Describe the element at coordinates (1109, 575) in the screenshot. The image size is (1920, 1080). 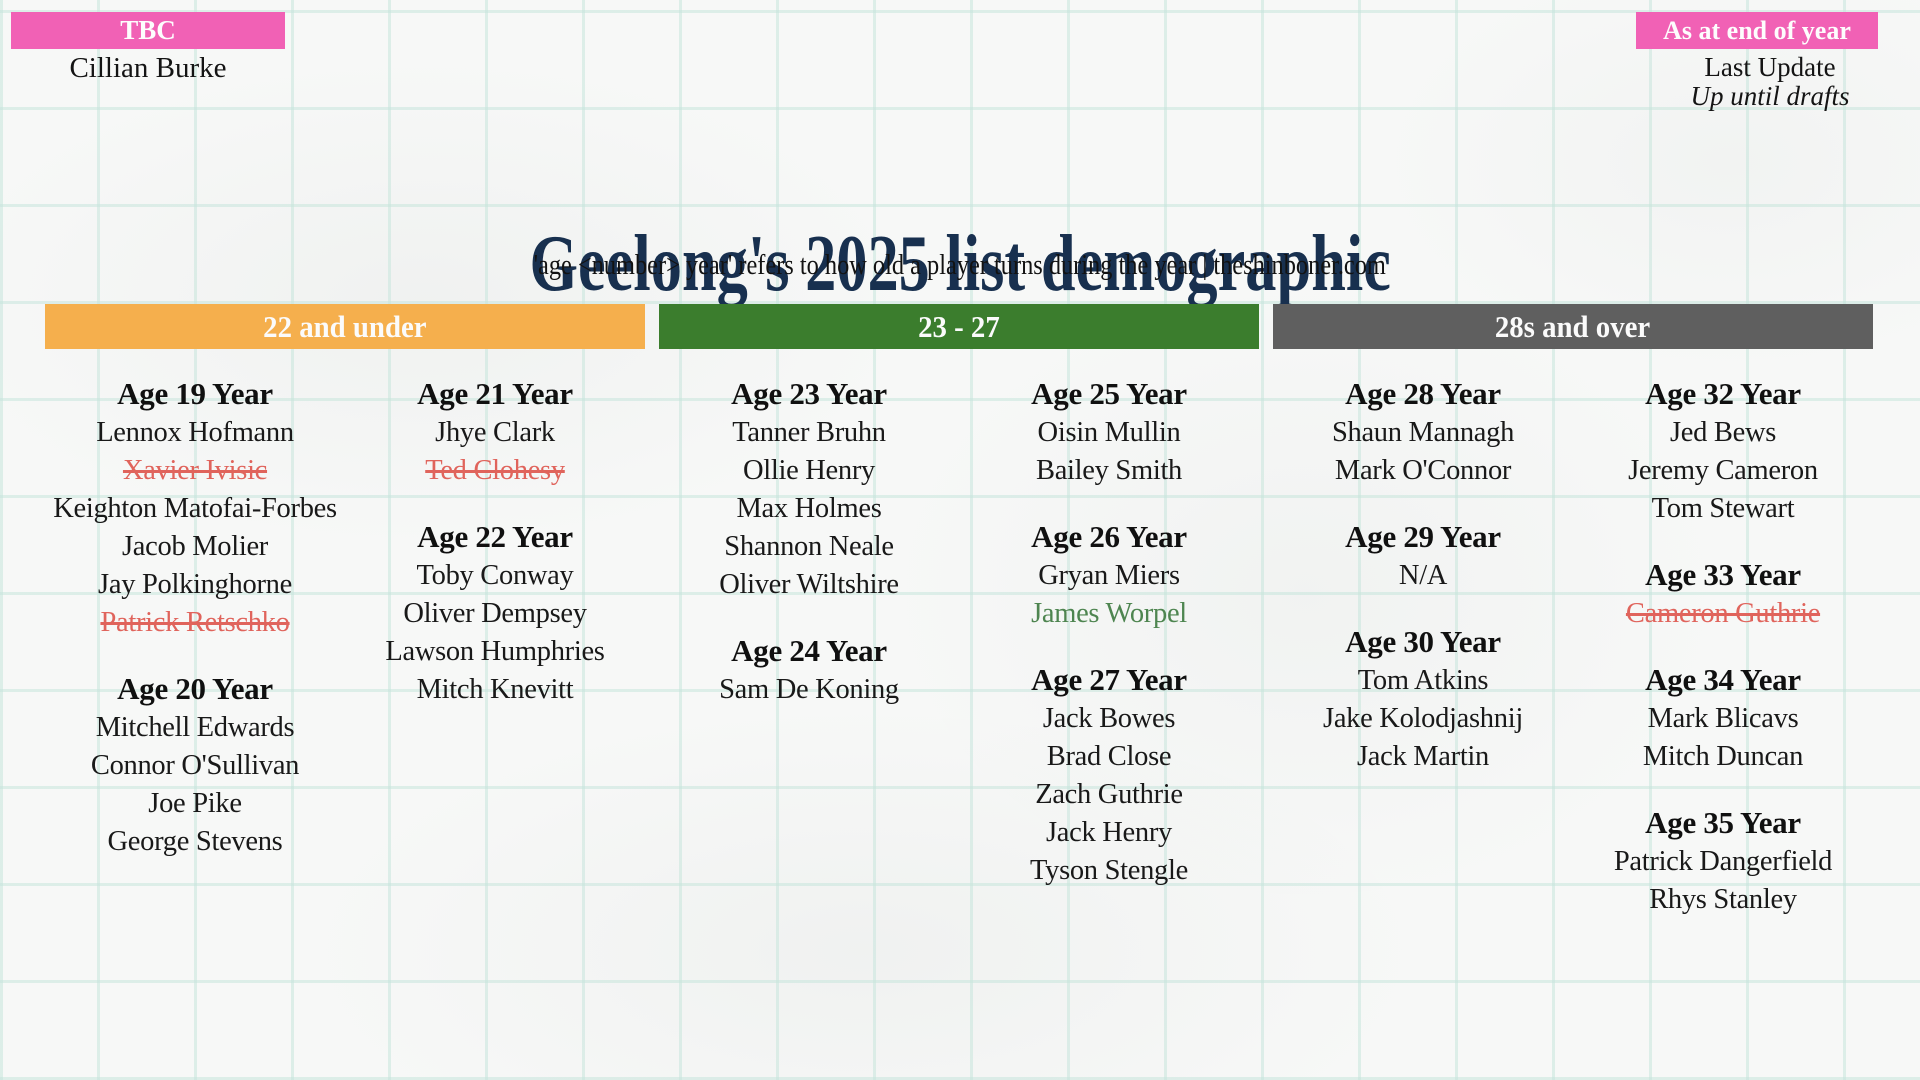
I see `player-name: Gryan Miers` at that location.